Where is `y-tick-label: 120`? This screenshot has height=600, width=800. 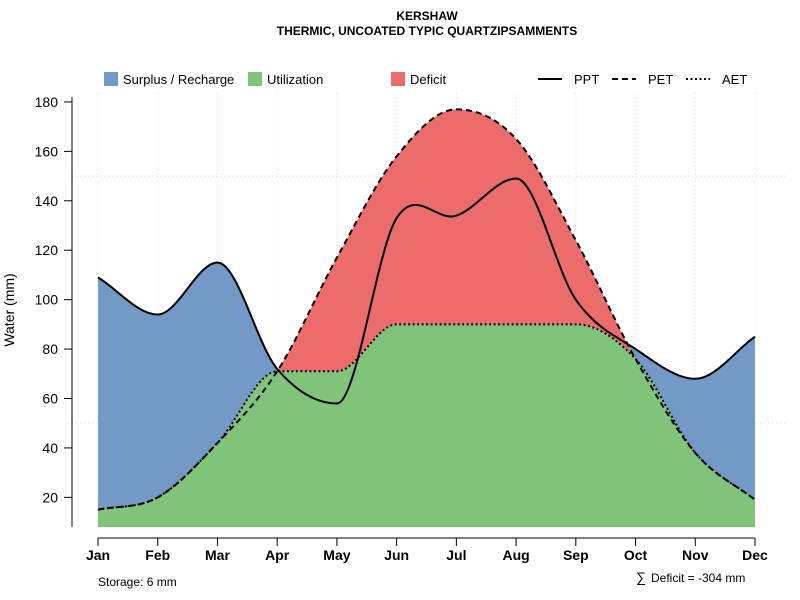
y-tick-label: 120 is located at coordinates (47, 250).